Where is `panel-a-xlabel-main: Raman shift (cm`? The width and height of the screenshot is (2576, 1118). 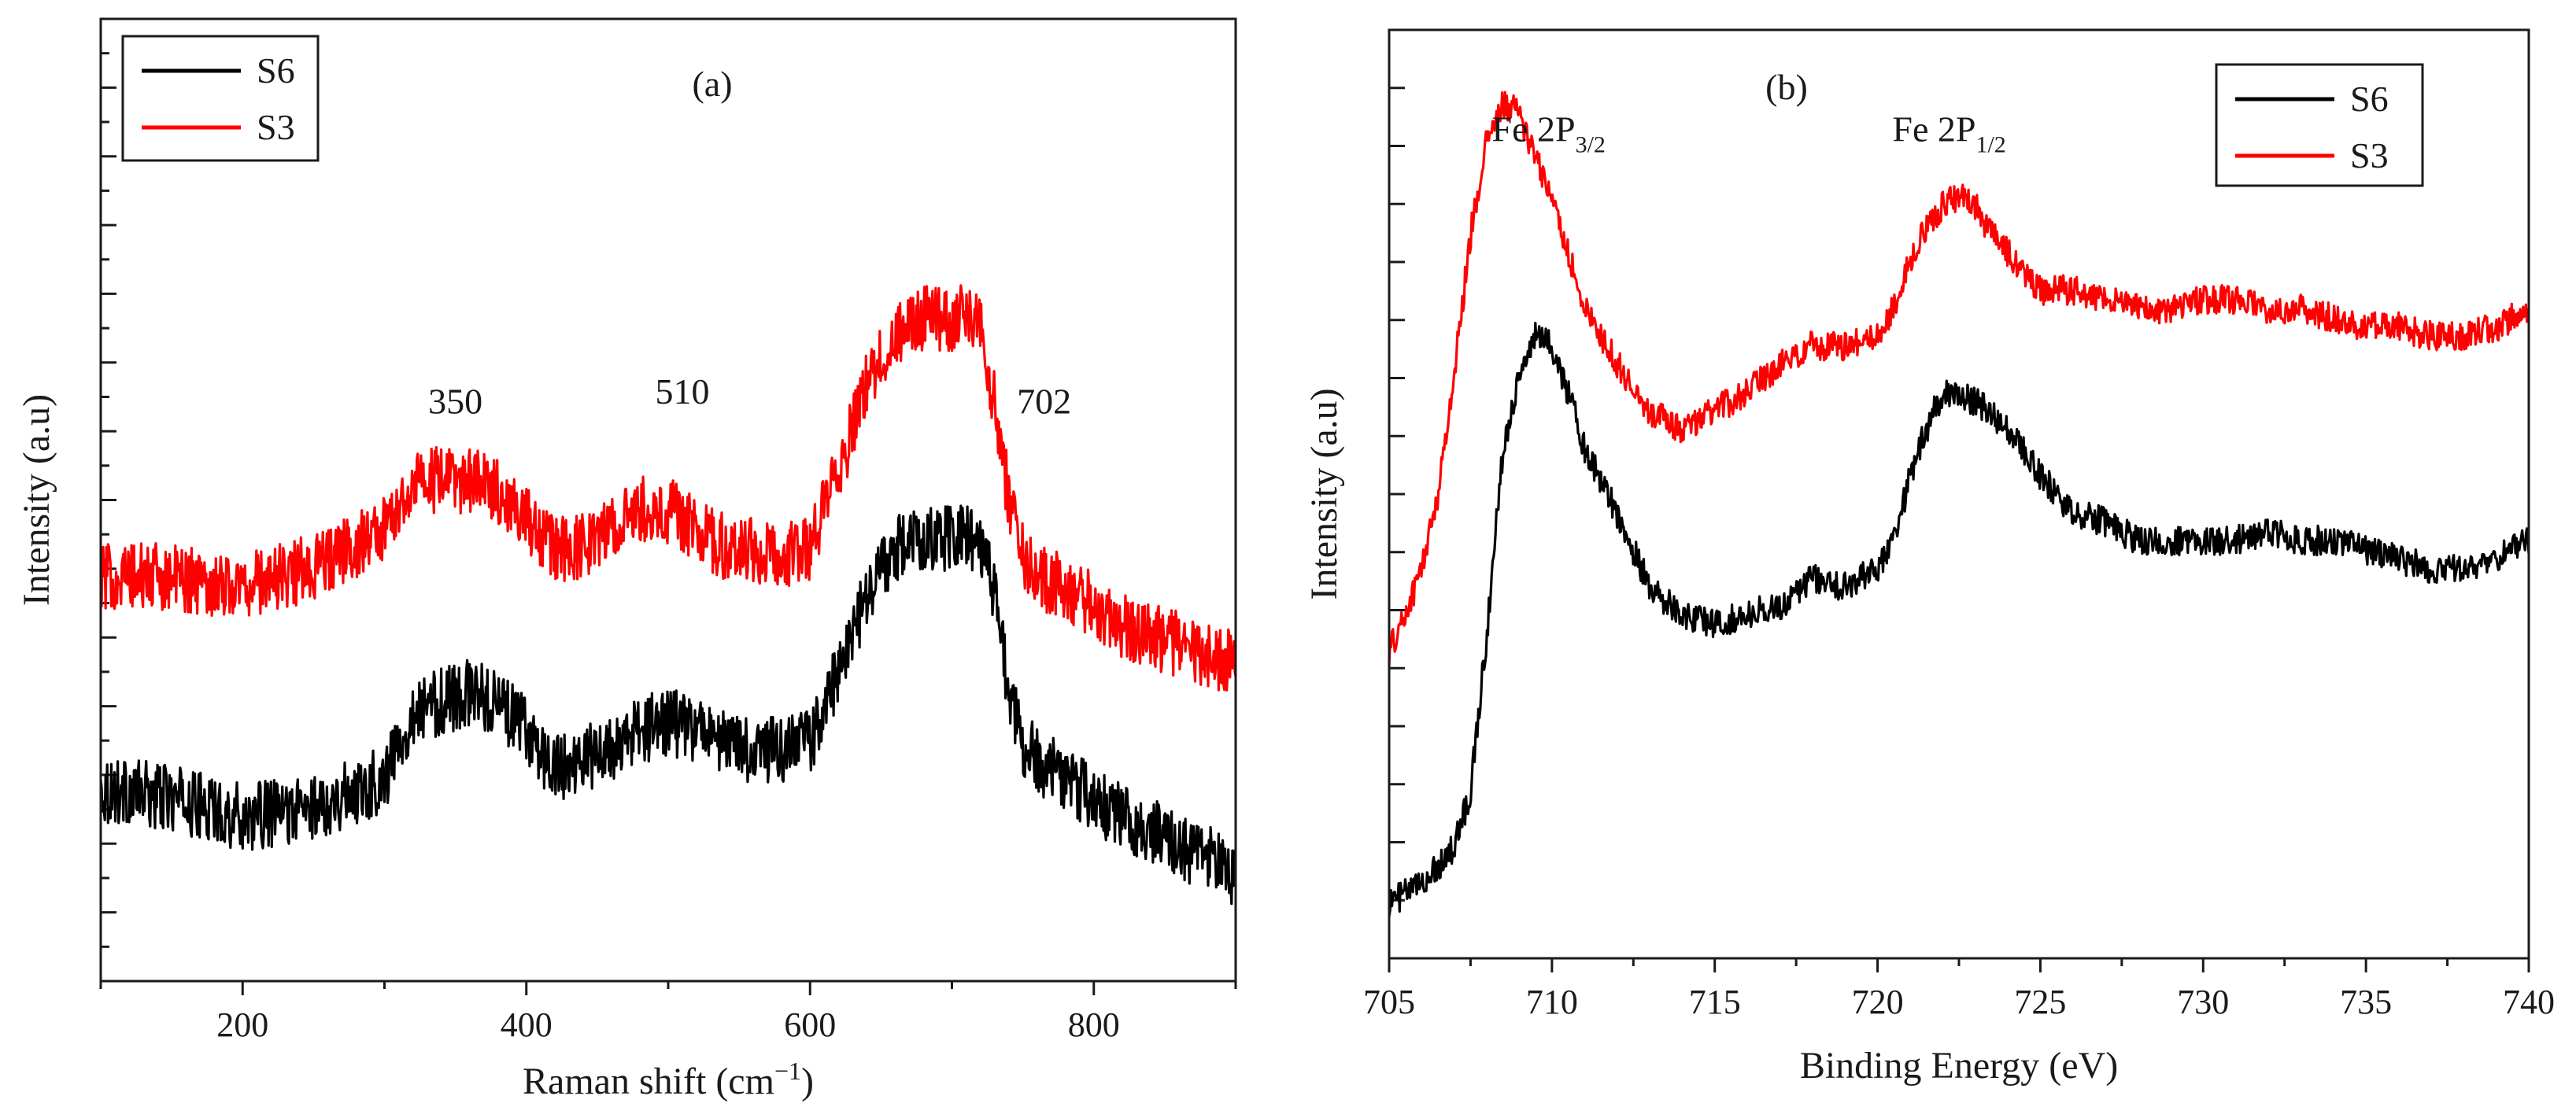
panel-a-xlabel-main: Raman shift (cm is located at coordinates (648, 1082).